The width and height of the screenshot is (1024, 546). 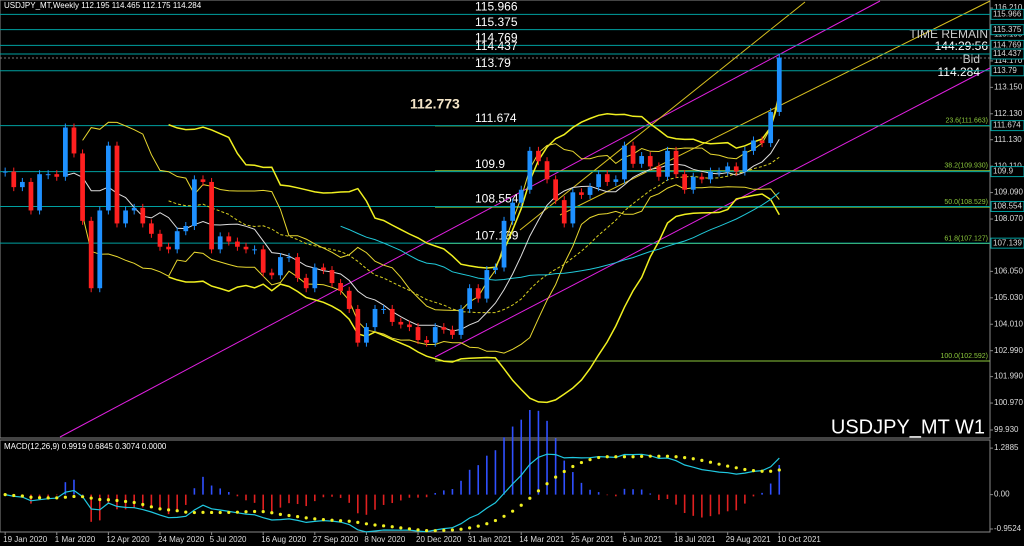 I want to click on macd-y-tick-label: 0.00, so click(x=1002, y=494).